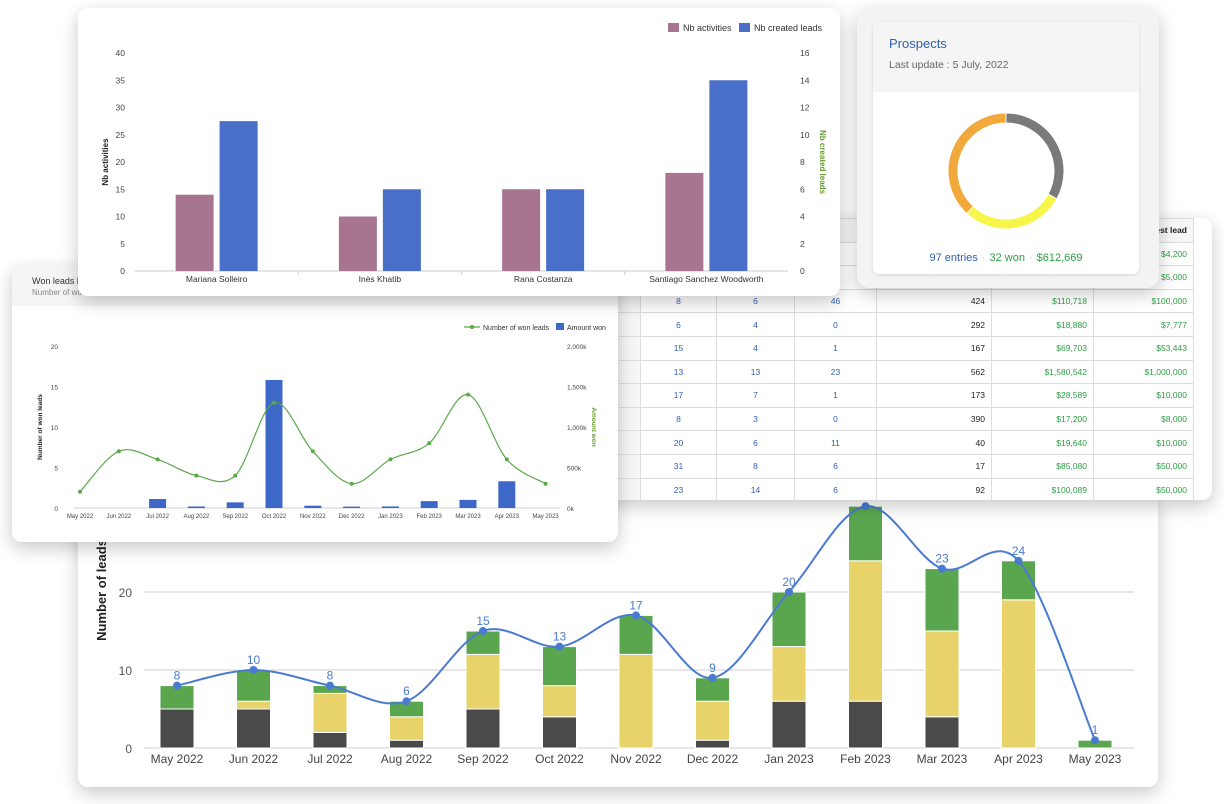 The width and height of the screenshot is (1224, 804). What do you see at coordinates (1143, 372) in the screenshot?
I see `table-cell: $1,000,000` at bounding box center [1143, 372].